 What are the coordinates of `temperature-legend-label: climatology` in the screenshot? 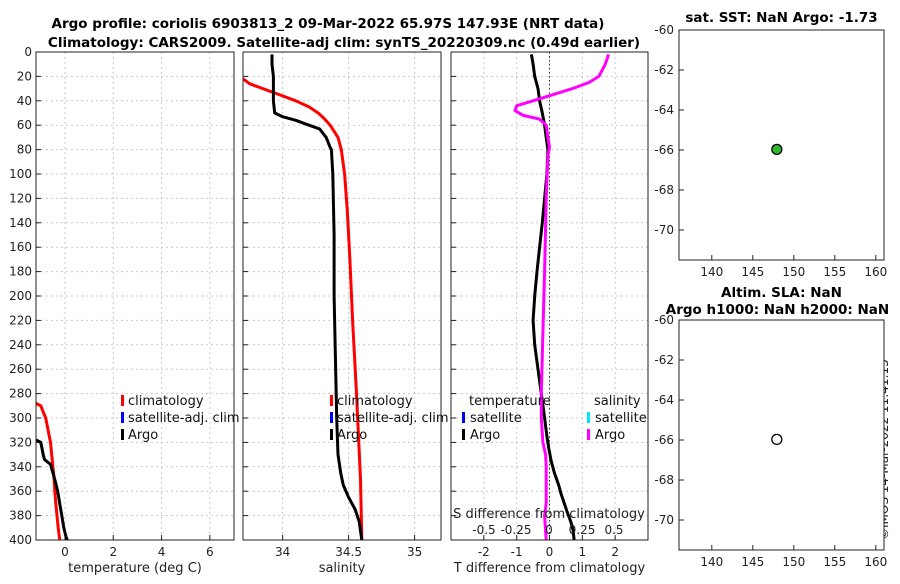 It's located at (166, 401).